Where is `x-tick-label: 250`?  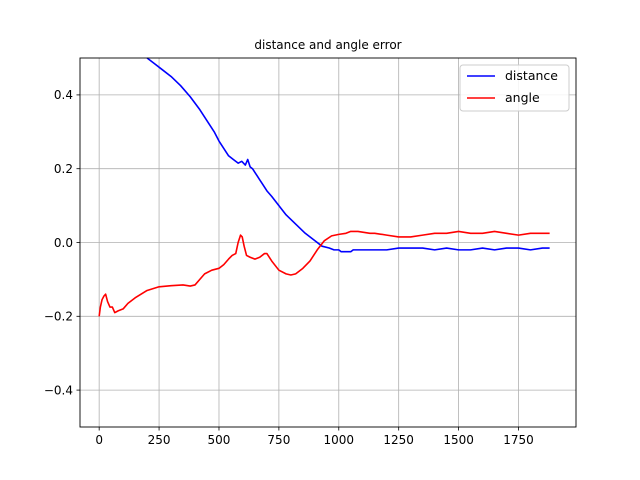
x-tick-label: 250 is located at coordinates (159, 440).